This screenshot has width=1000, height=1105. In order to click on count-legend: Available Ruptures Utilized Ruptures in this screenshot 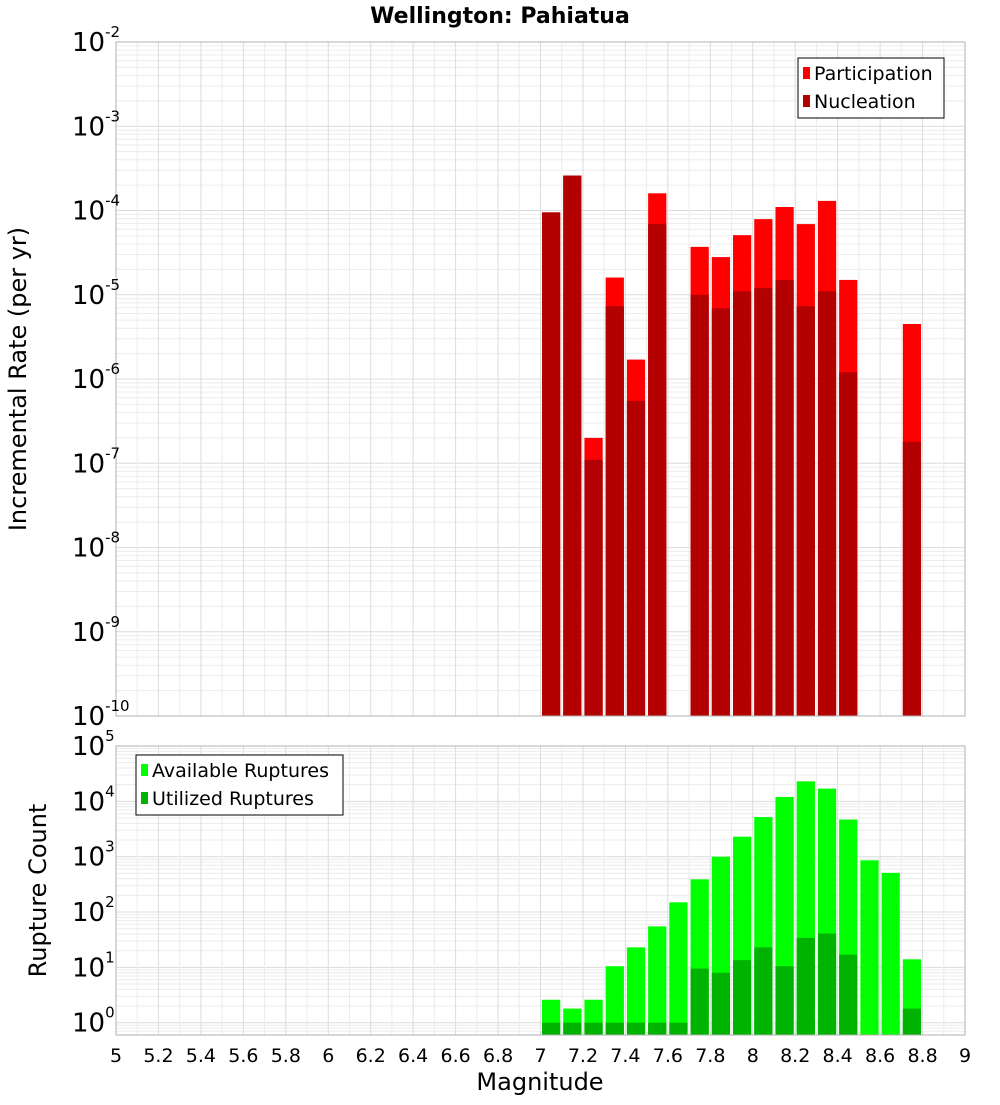, I will do `click(239, 785)`.